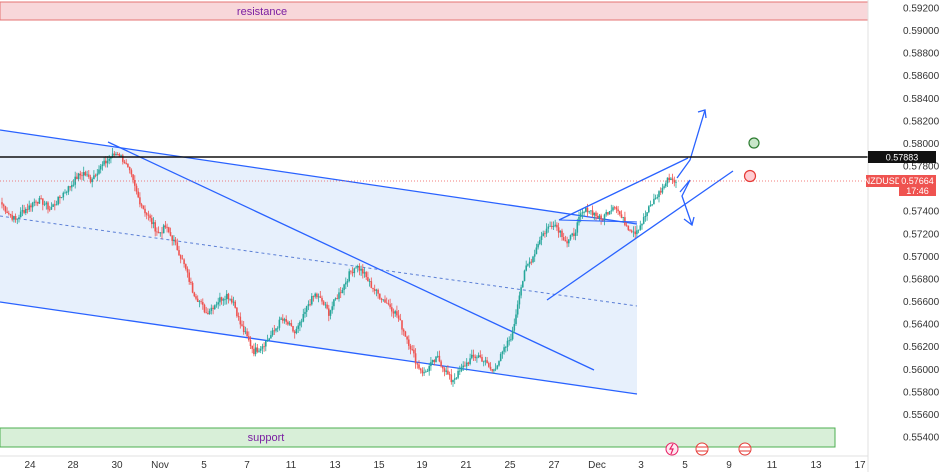 The image size is (941, 472). What do you see at coordinates (319, 177) in the screenshot?
I see `channel-upper-line` at bounding box center [319, 177].